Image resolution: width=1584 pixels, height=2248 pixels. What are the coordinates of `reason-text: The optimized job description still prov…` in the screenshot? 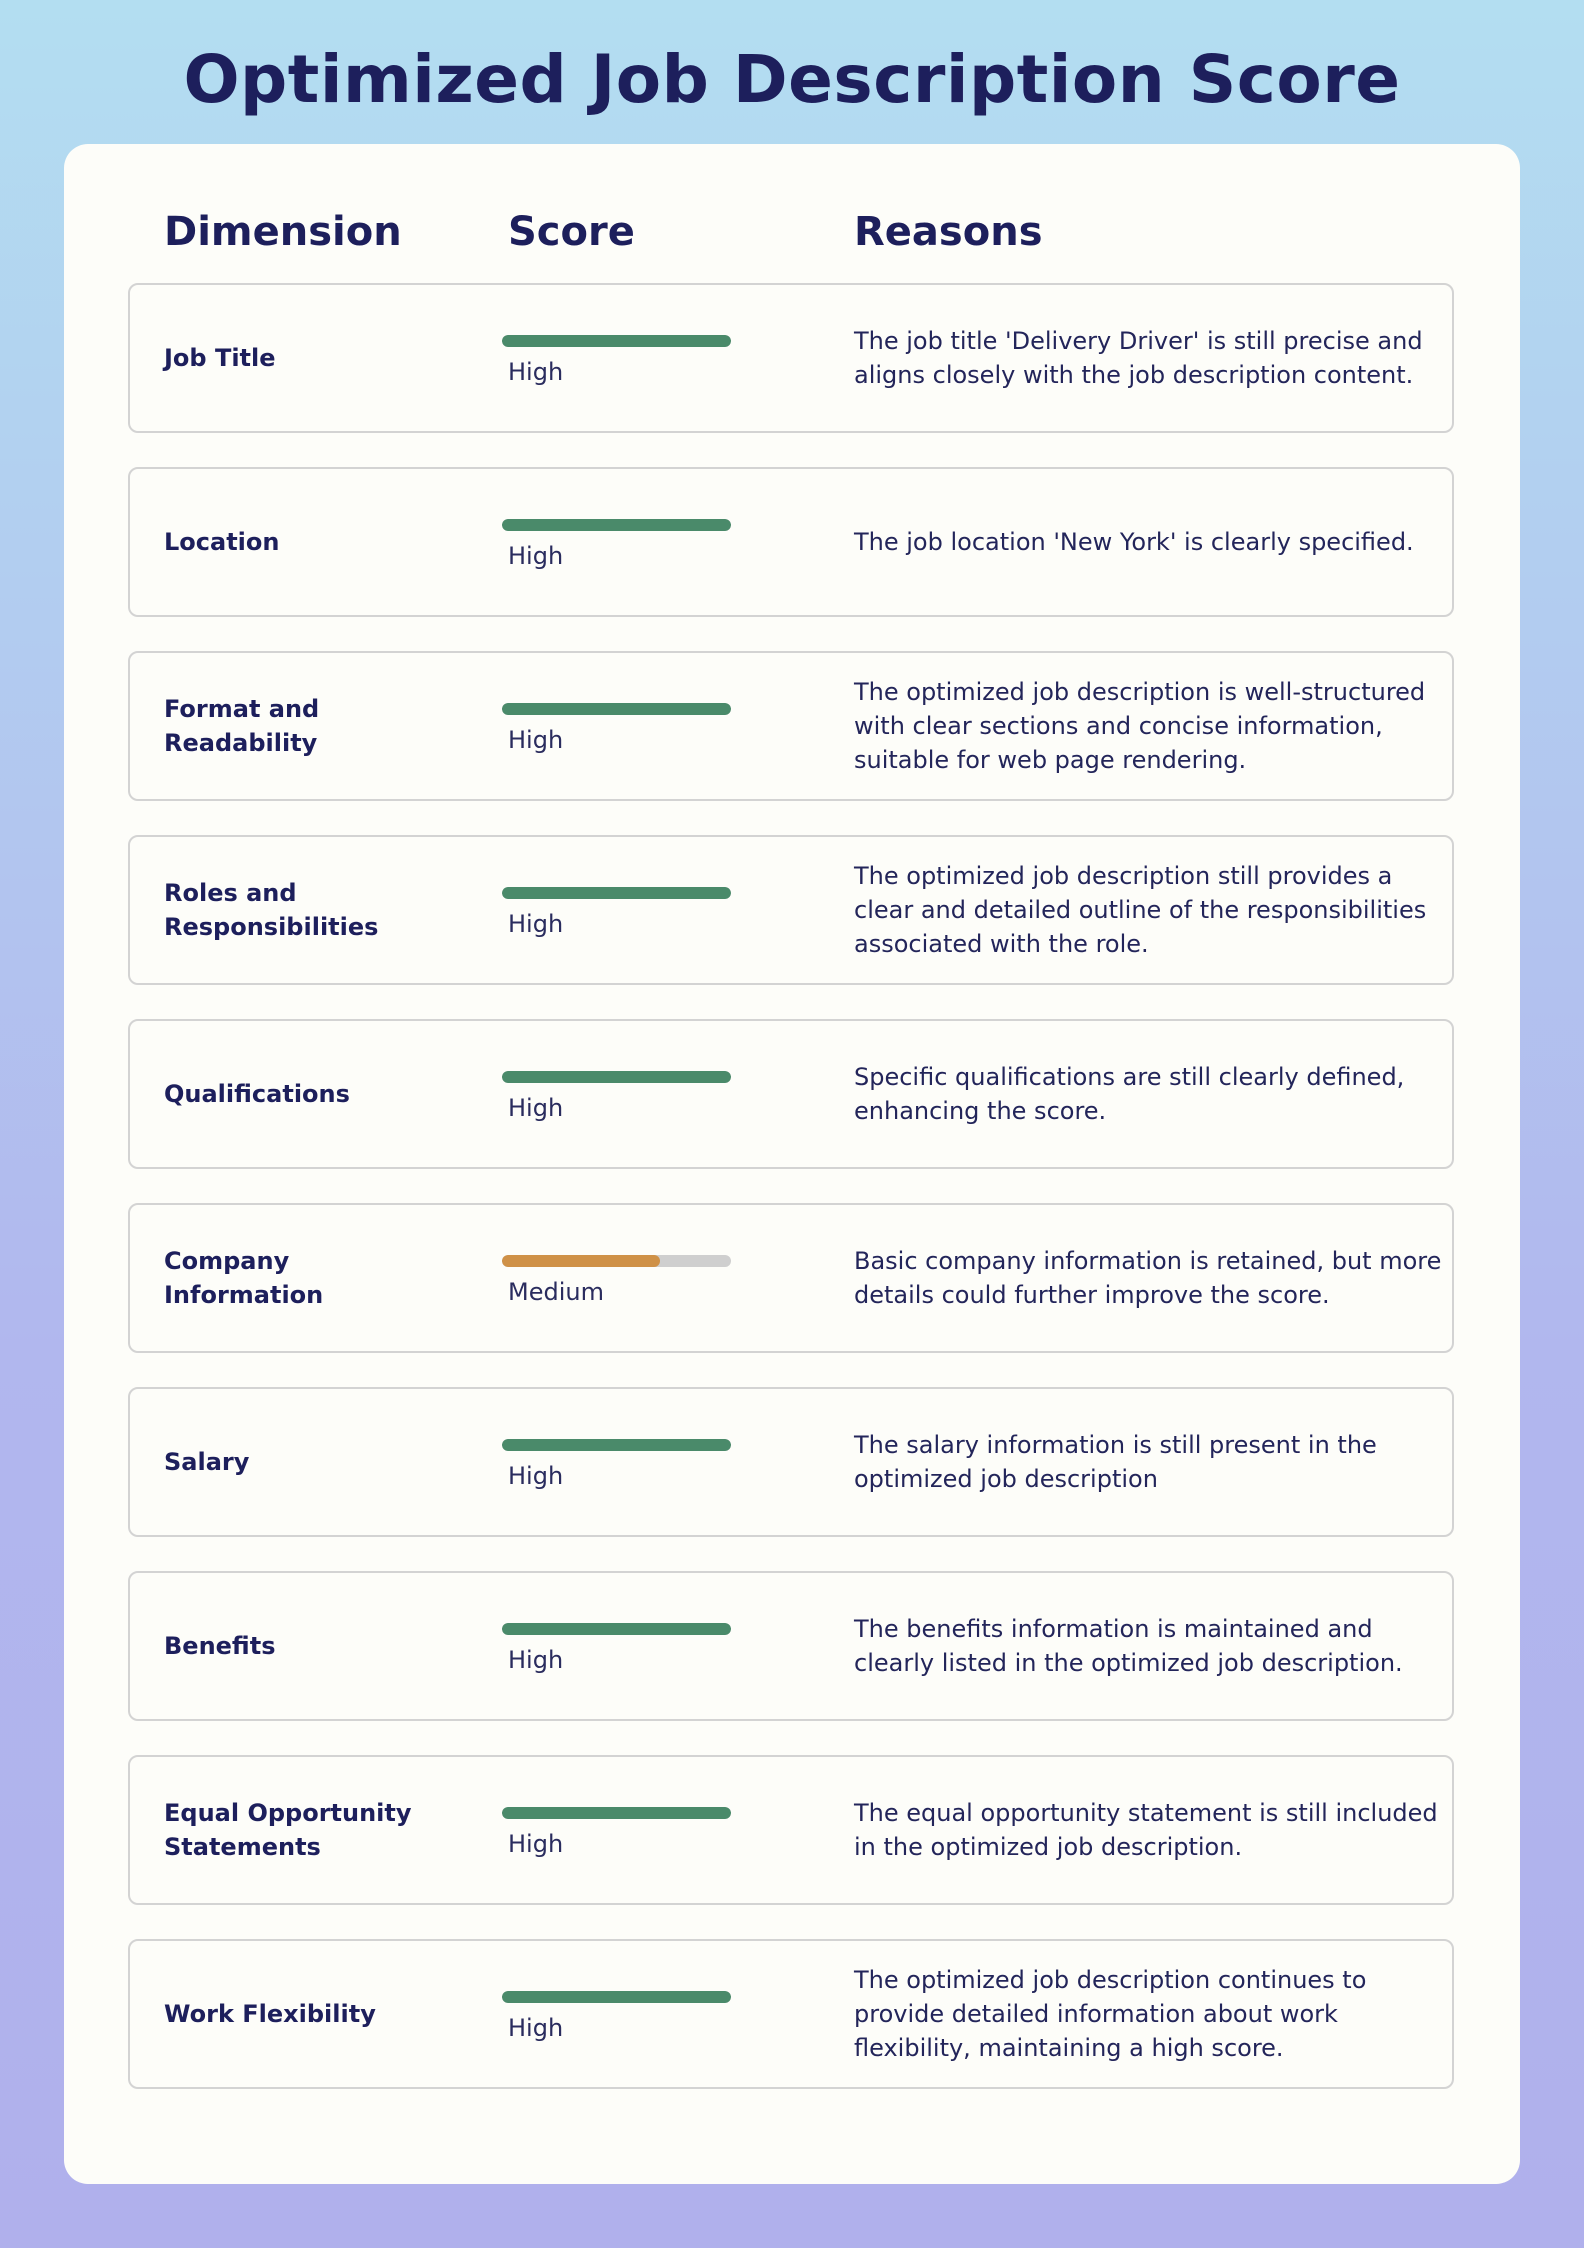 It's located at (1140, 910).